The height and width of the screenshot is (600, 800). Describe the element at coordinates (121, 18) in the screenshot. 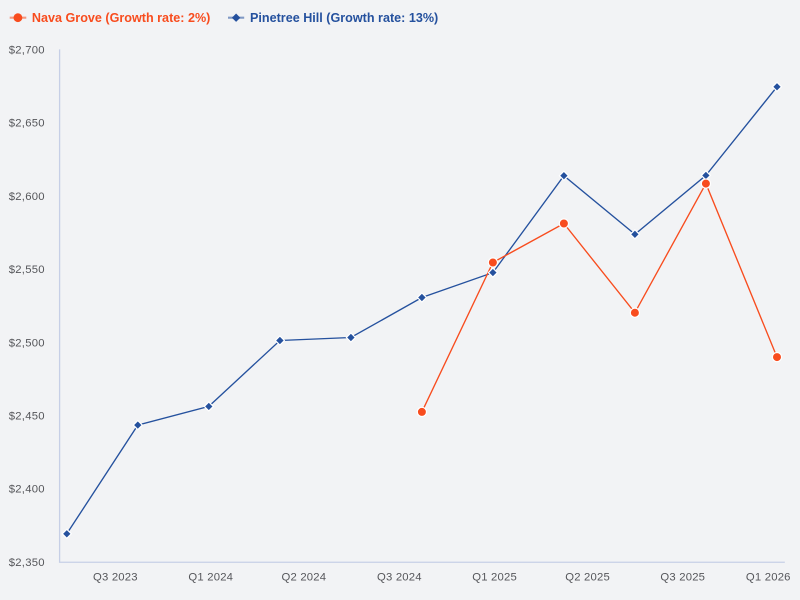

I see `svg-text: Nava Grove (Growth rate: 2%)` at that location.